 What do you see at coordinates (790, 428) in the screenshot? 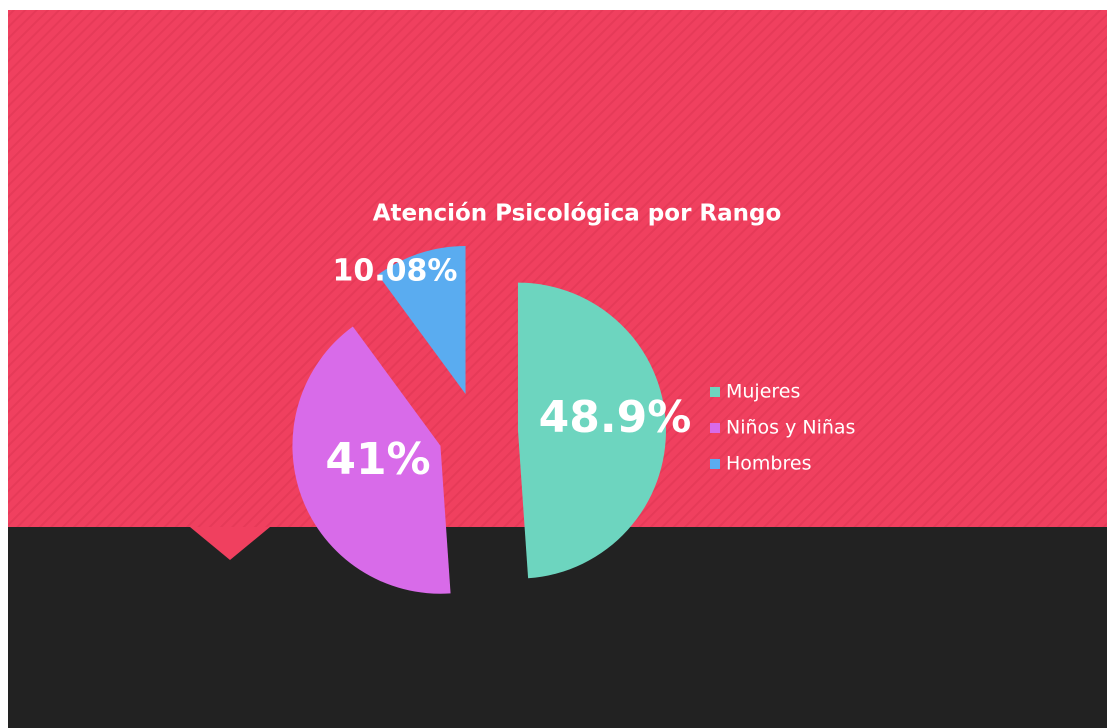
I see `legend-label: Niños y Niñas` at bounding box center [790, 428].